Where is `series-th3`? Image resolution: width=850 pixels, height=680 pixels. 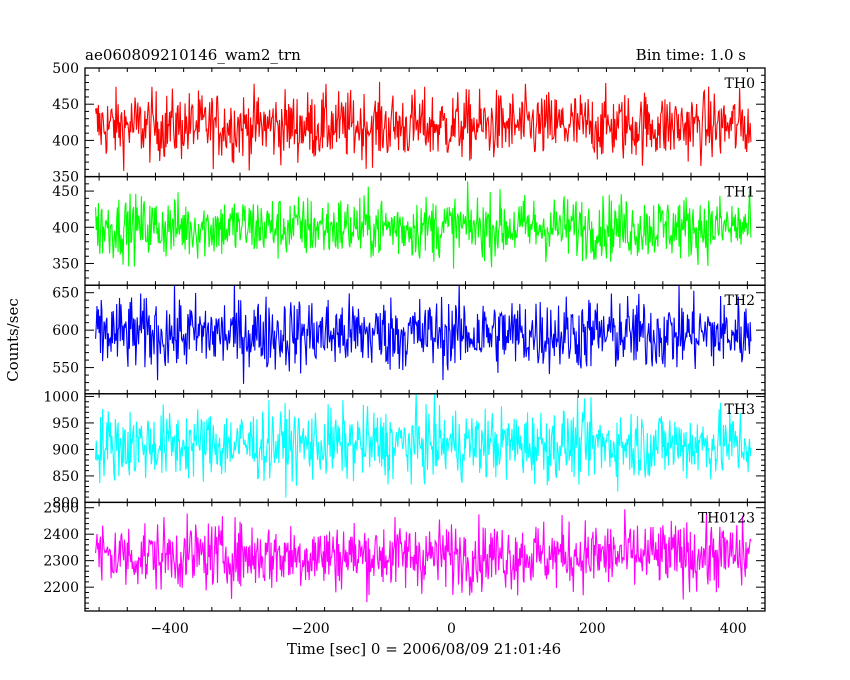
series-th3 is located at coordinates (423, 445).